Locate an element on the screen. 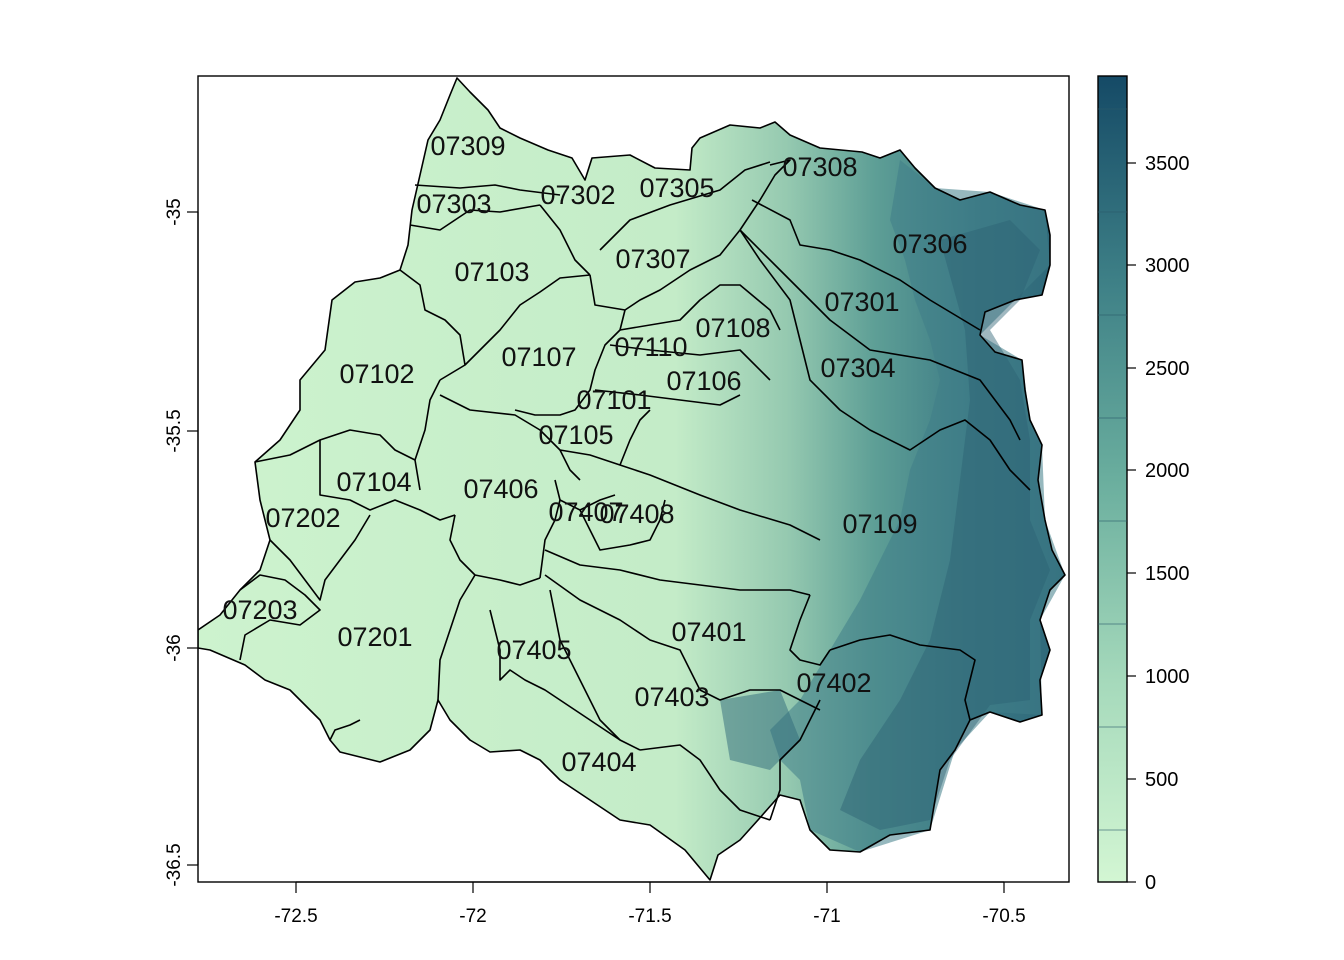 The width and height of the screenshot is (1344, 960). region-label: 07305 is located at coordinates (676, 188).